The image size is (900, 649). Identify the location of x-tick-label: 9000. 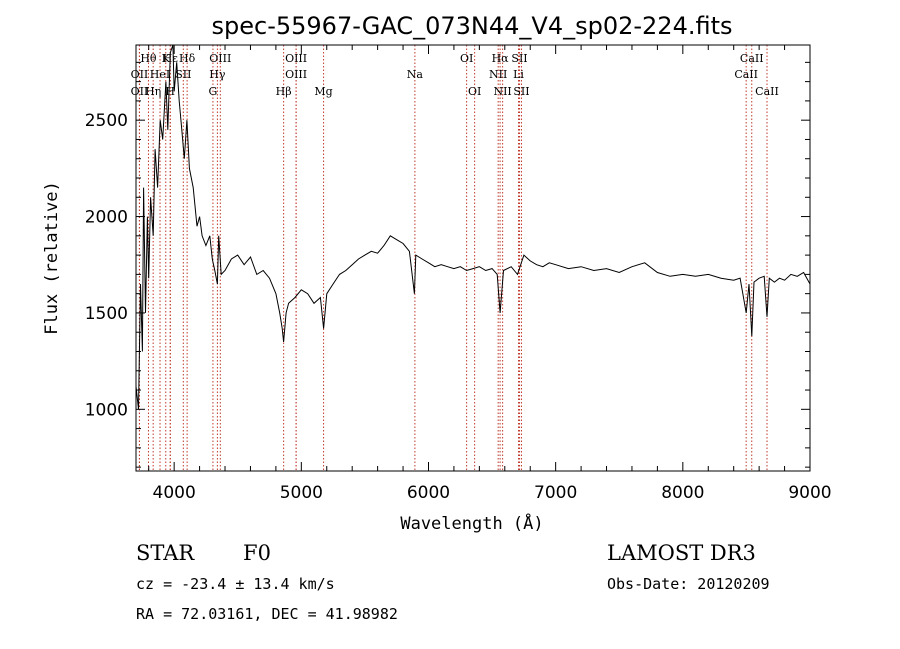
(809, 493).